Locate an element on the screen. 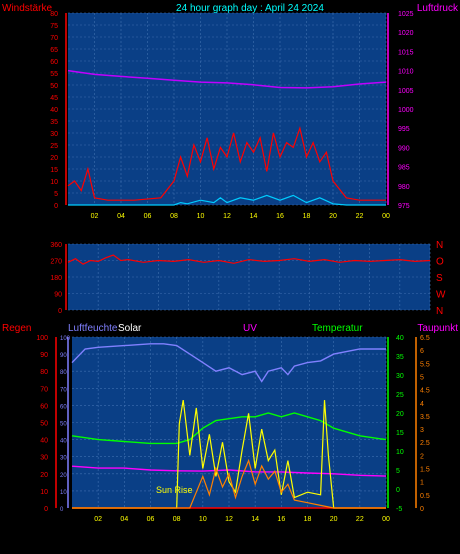 This screenshot has height=554, width=460. temperature-line is located at coordinates (229, 428).